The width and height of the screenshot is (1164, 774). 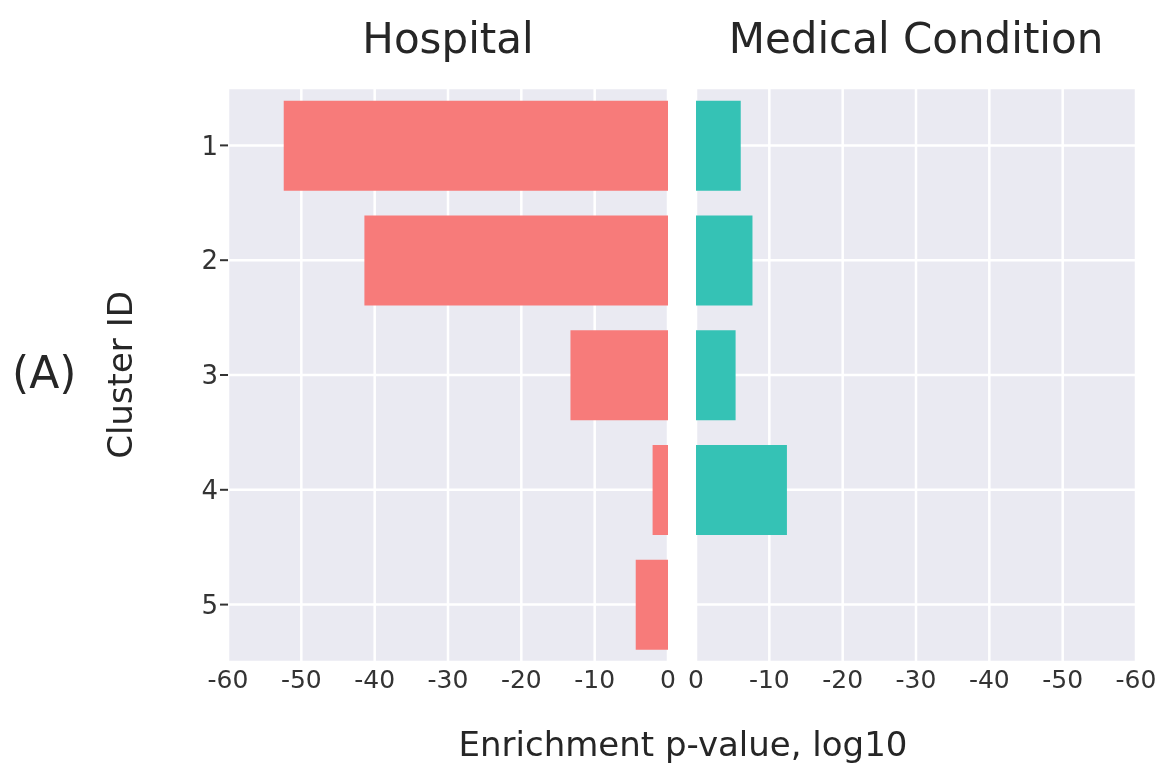 I want to click on y-tick-label: 1, so click(x=209, y=145).